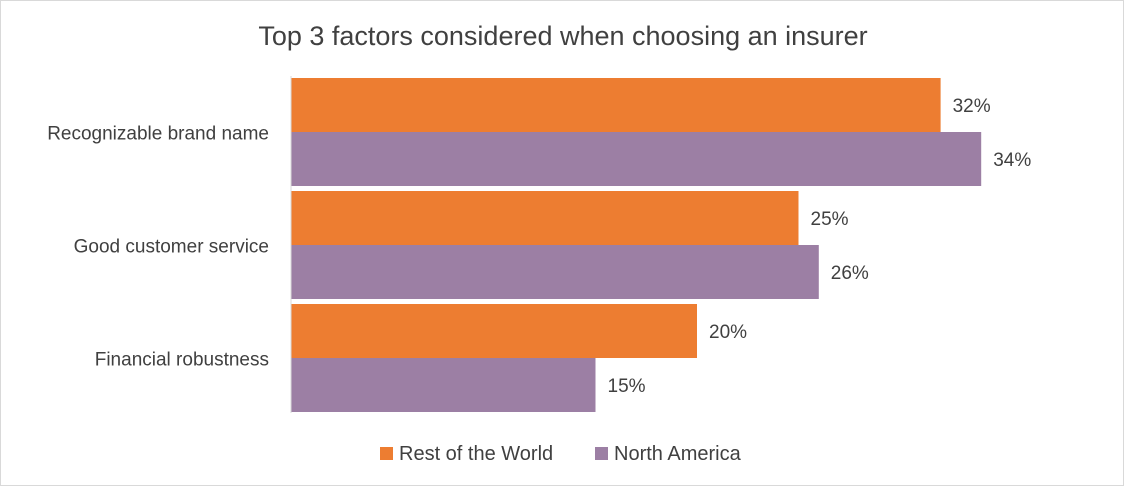  What do you see at coordinates (476, 454) in the screenshot?
I see `legend-label: Rest of the World` at bounding box center [476, 454].